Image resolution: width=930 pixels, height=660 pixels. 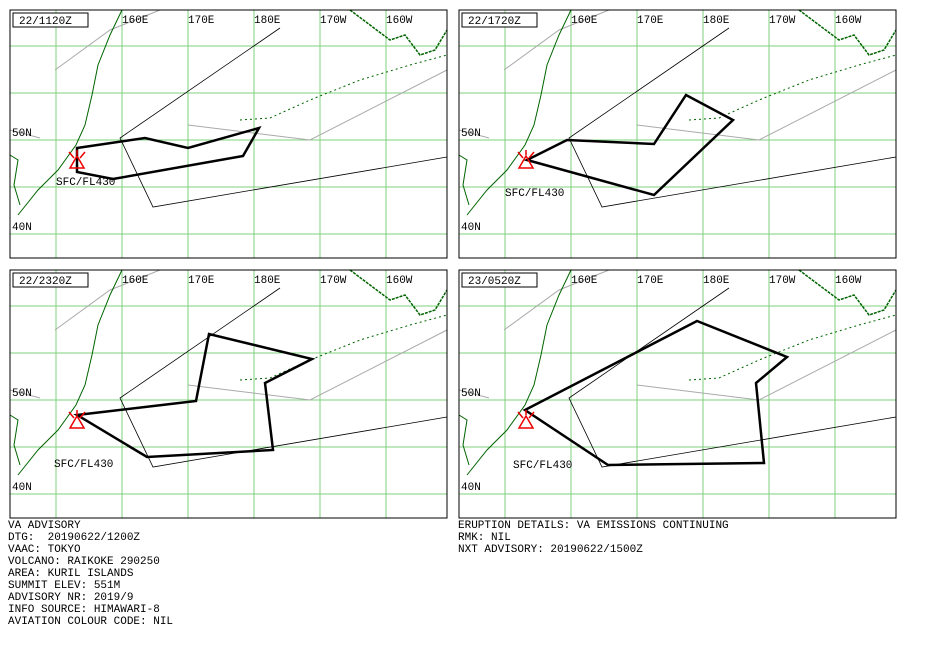 I want to click on advisory-line: DTG: 20190622/1200Z, so click(x=74, y=538).